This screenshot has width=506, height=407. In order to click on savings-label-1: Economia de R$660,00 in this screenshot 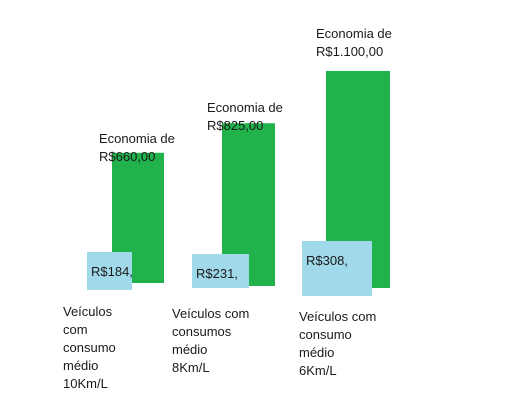, I will do `click(137, 147)`.